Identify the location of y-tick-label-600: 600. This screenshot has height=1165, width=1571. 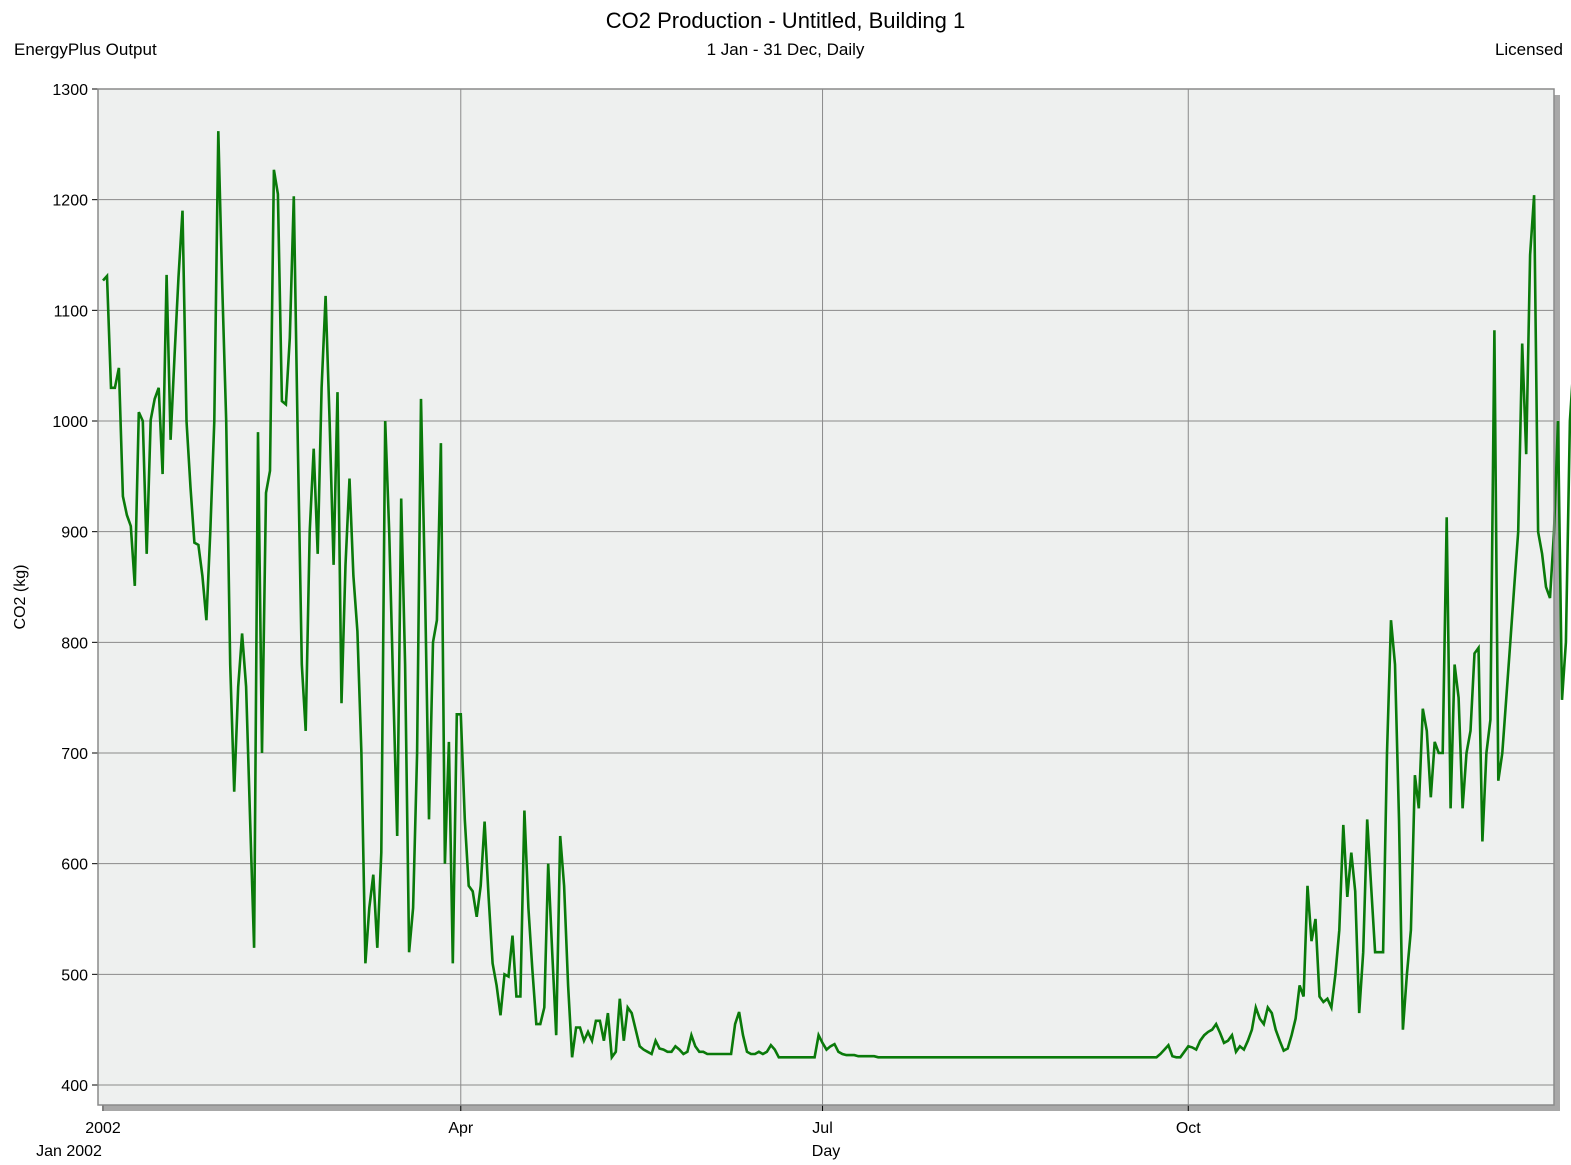
(74, 865).